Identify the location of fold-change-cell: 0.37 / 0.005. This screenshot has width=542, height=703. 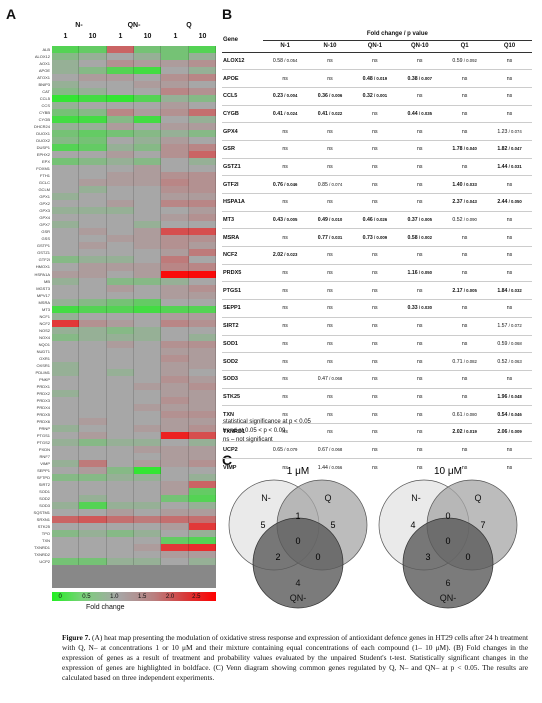
(420, 219).